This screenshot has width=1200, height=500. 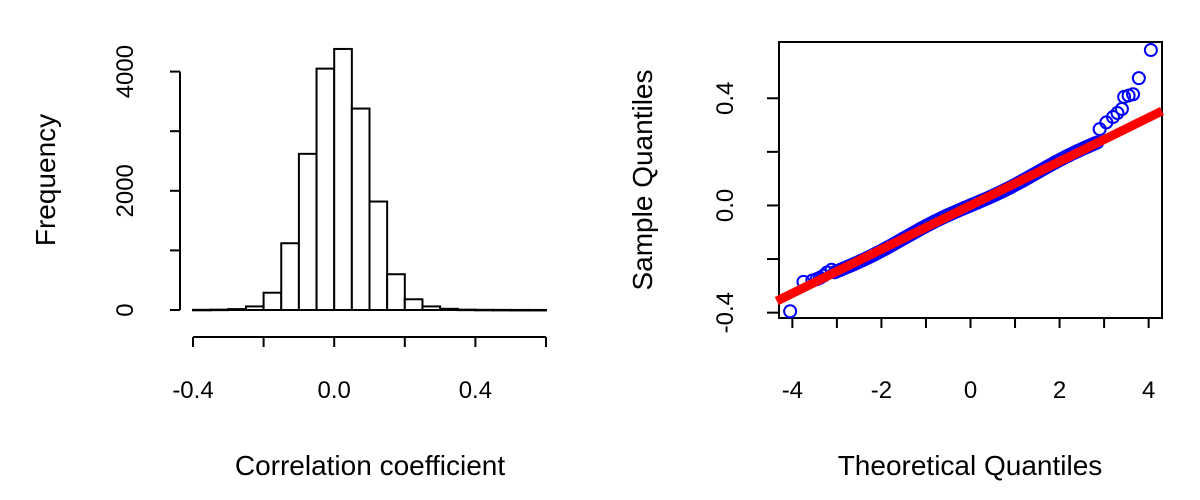 What do you see at coordinates (725, 205) in the screenshot?
I see `qq-y-tick-label: 0.0` at bounding box center [725, 205].